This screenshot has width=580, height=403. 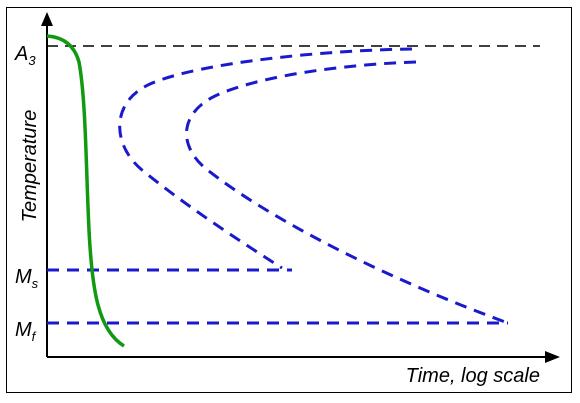 What do you see at coordinates (30, 166) in the screenshot?
I see `y-axis-label: Temperature` at bounding box center [30, 166].